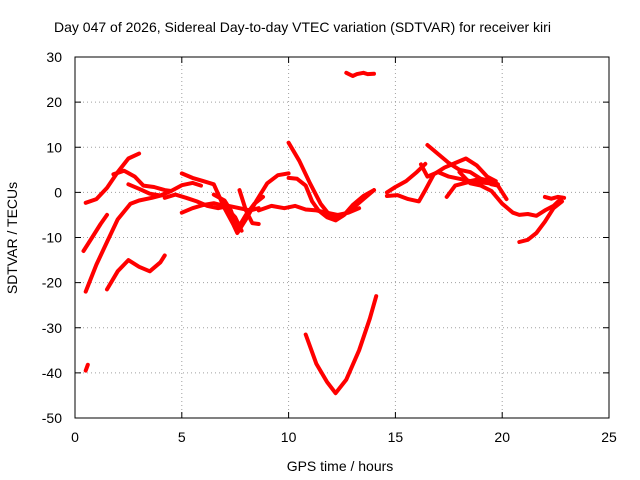 The image size is (640, 480). Describe the element at coordinates (54, 102) in the screenshot. I see `y-tick-label: 20` at that location.